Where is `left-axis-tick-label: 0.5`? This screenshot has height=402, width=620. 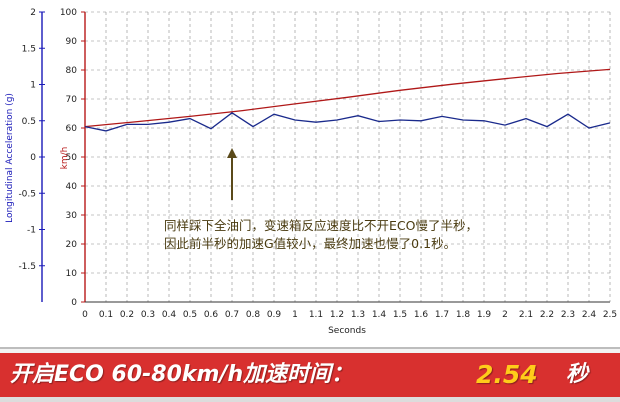 left-axis-tick-label: 0.5 is located at coordinates (29, 122).